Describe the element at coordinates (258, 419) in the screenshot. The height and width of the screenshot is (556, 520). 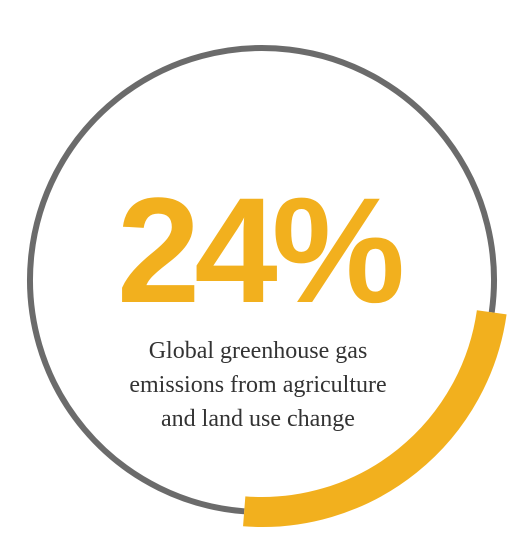
I see `chart-caption-line-3: and land use change` at that location.